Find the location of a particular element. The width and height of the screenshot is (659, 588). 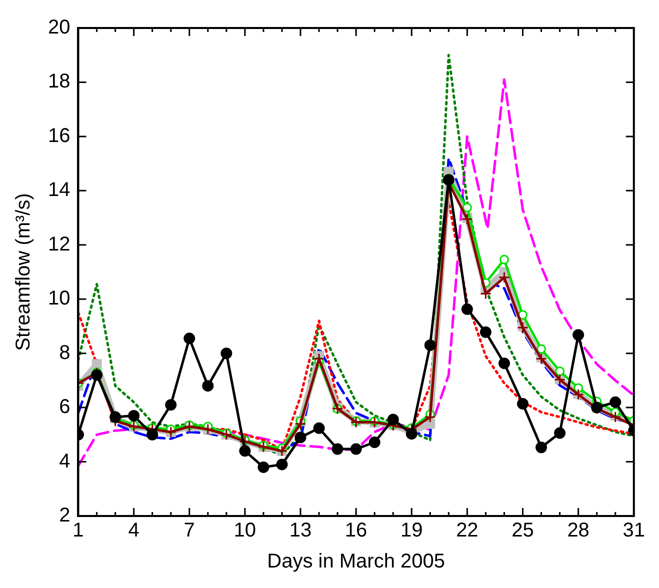

y-tick-label: 16 is located at coordinates (59, 135).